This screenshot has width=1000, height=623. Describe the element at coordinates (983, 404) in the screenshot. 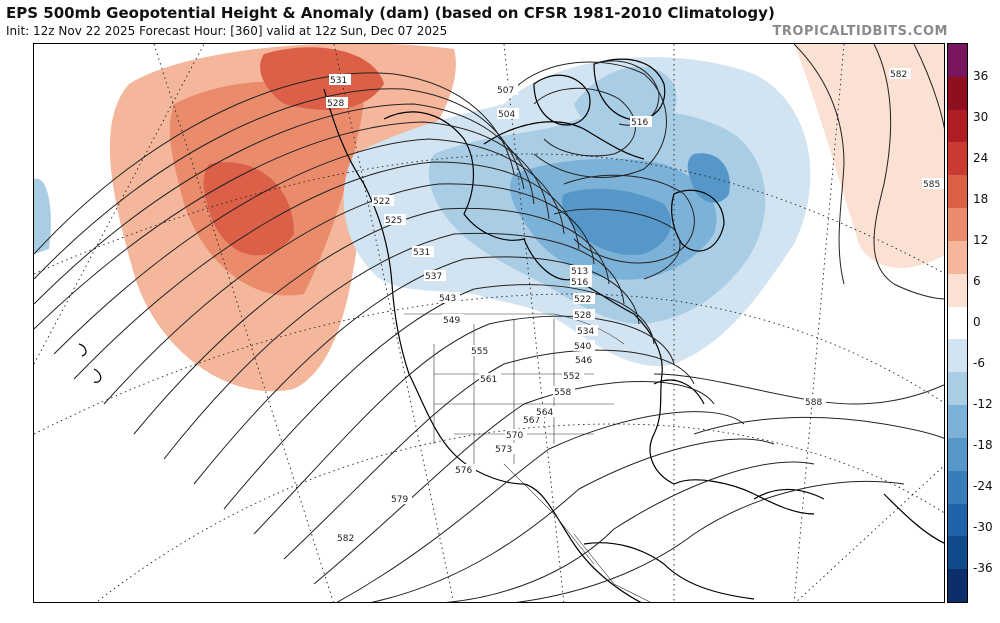

I see `colorbar-tick-label: -12` at that location.